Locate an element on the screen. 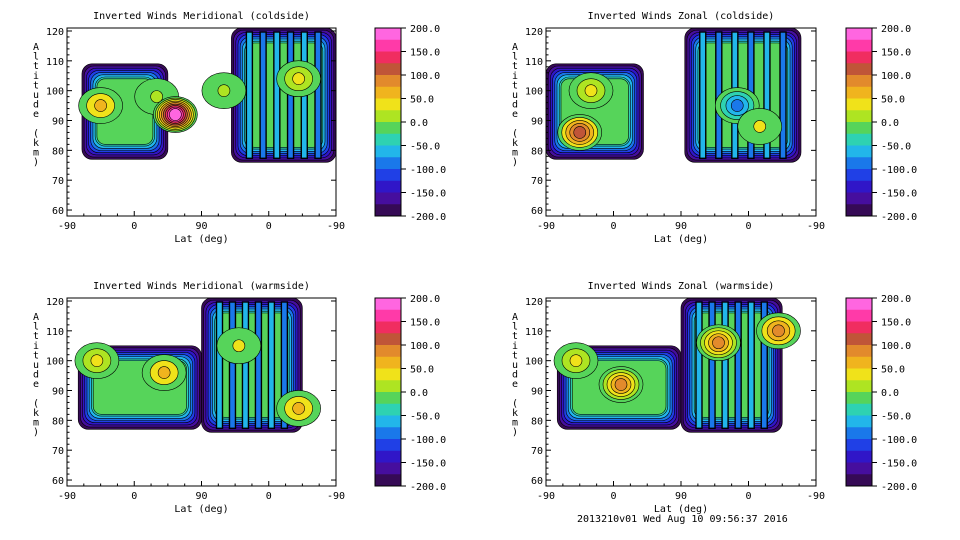 This screenshot has width=960, height=540. colorbar-label: -150.0 is located at coordinates (899, 464).